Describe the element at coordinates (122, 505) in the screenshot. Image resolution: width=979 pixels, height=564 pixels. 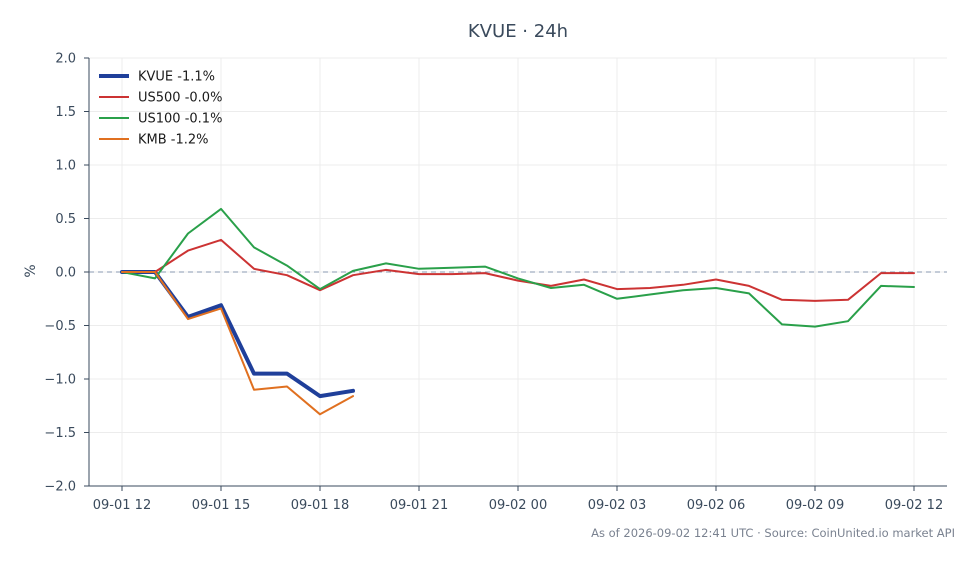
I see `x-tick-label: 09-01 12` at that location.